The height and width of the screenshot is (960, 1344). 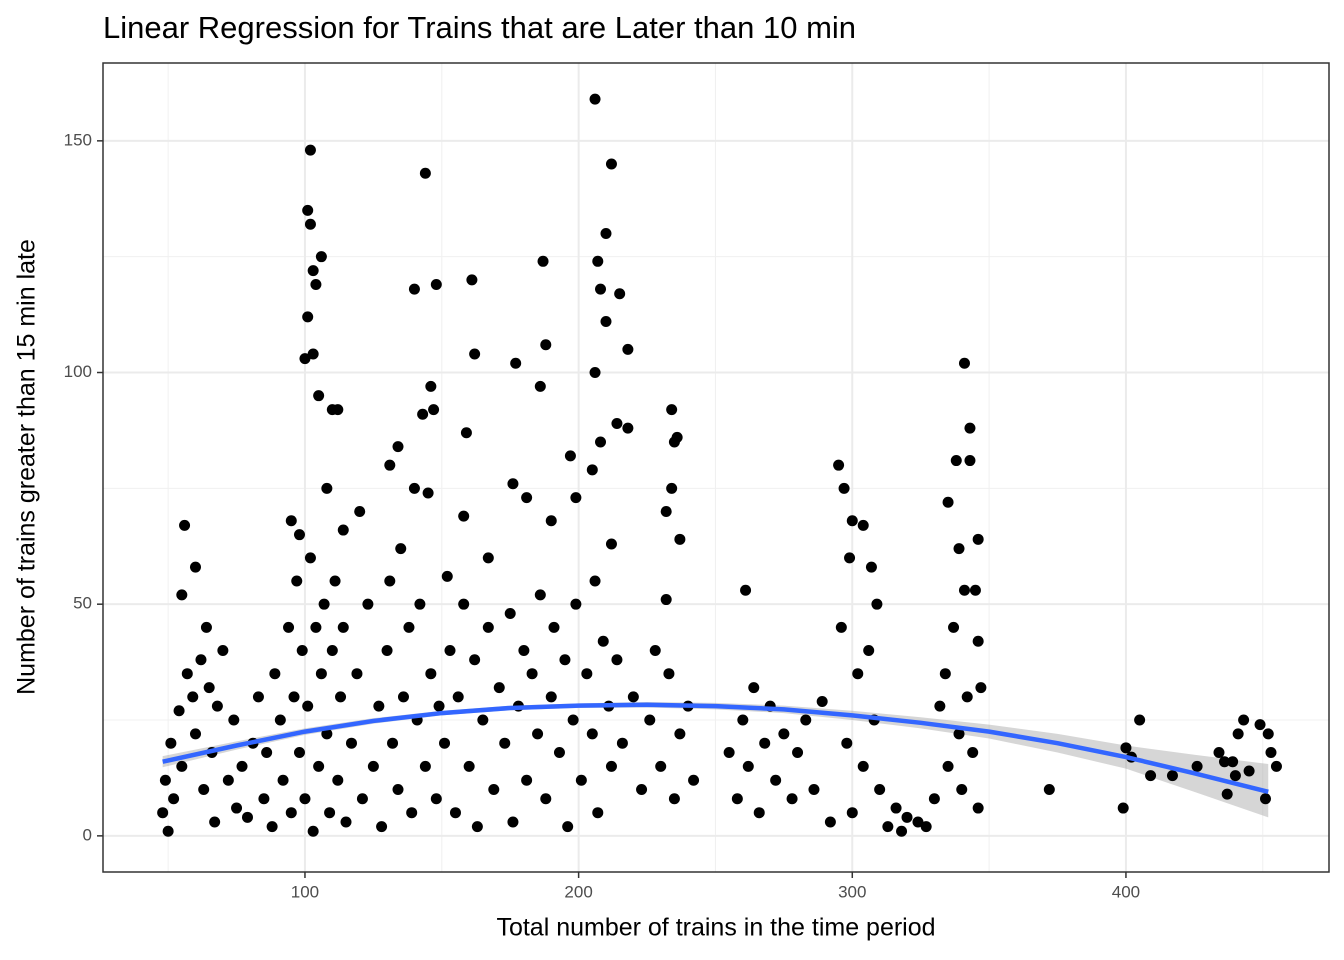 I want to click on x-tick-label: 100, so click(x=305, y=891).